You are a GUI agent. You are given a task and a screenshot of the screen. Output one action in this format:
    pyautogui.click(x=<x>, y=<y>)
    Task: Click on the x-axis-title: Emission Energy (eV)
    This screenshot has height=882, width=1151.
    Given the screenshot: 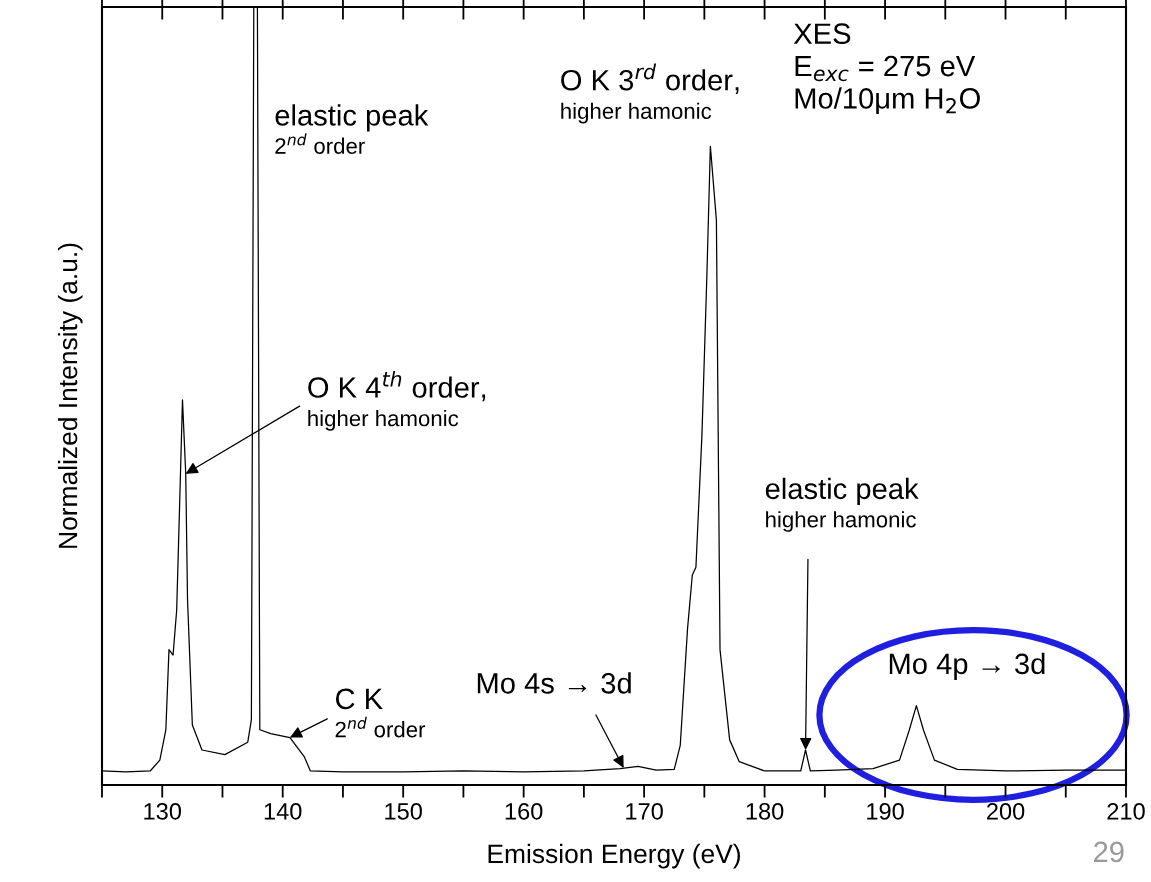 What is the action you would take?
    pyautogui.click(x=614, y=856)
    